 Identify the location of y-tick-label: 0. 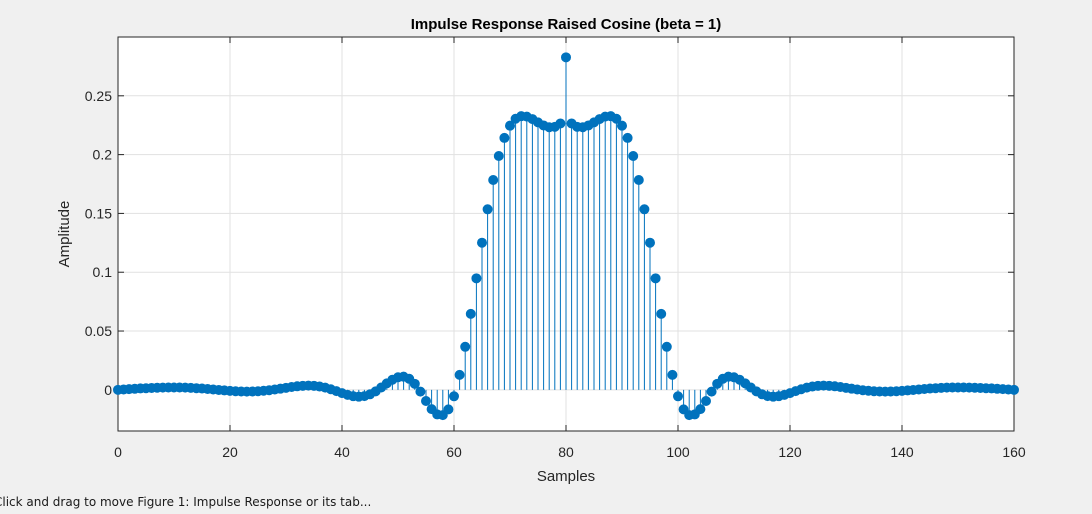
(108, 390).